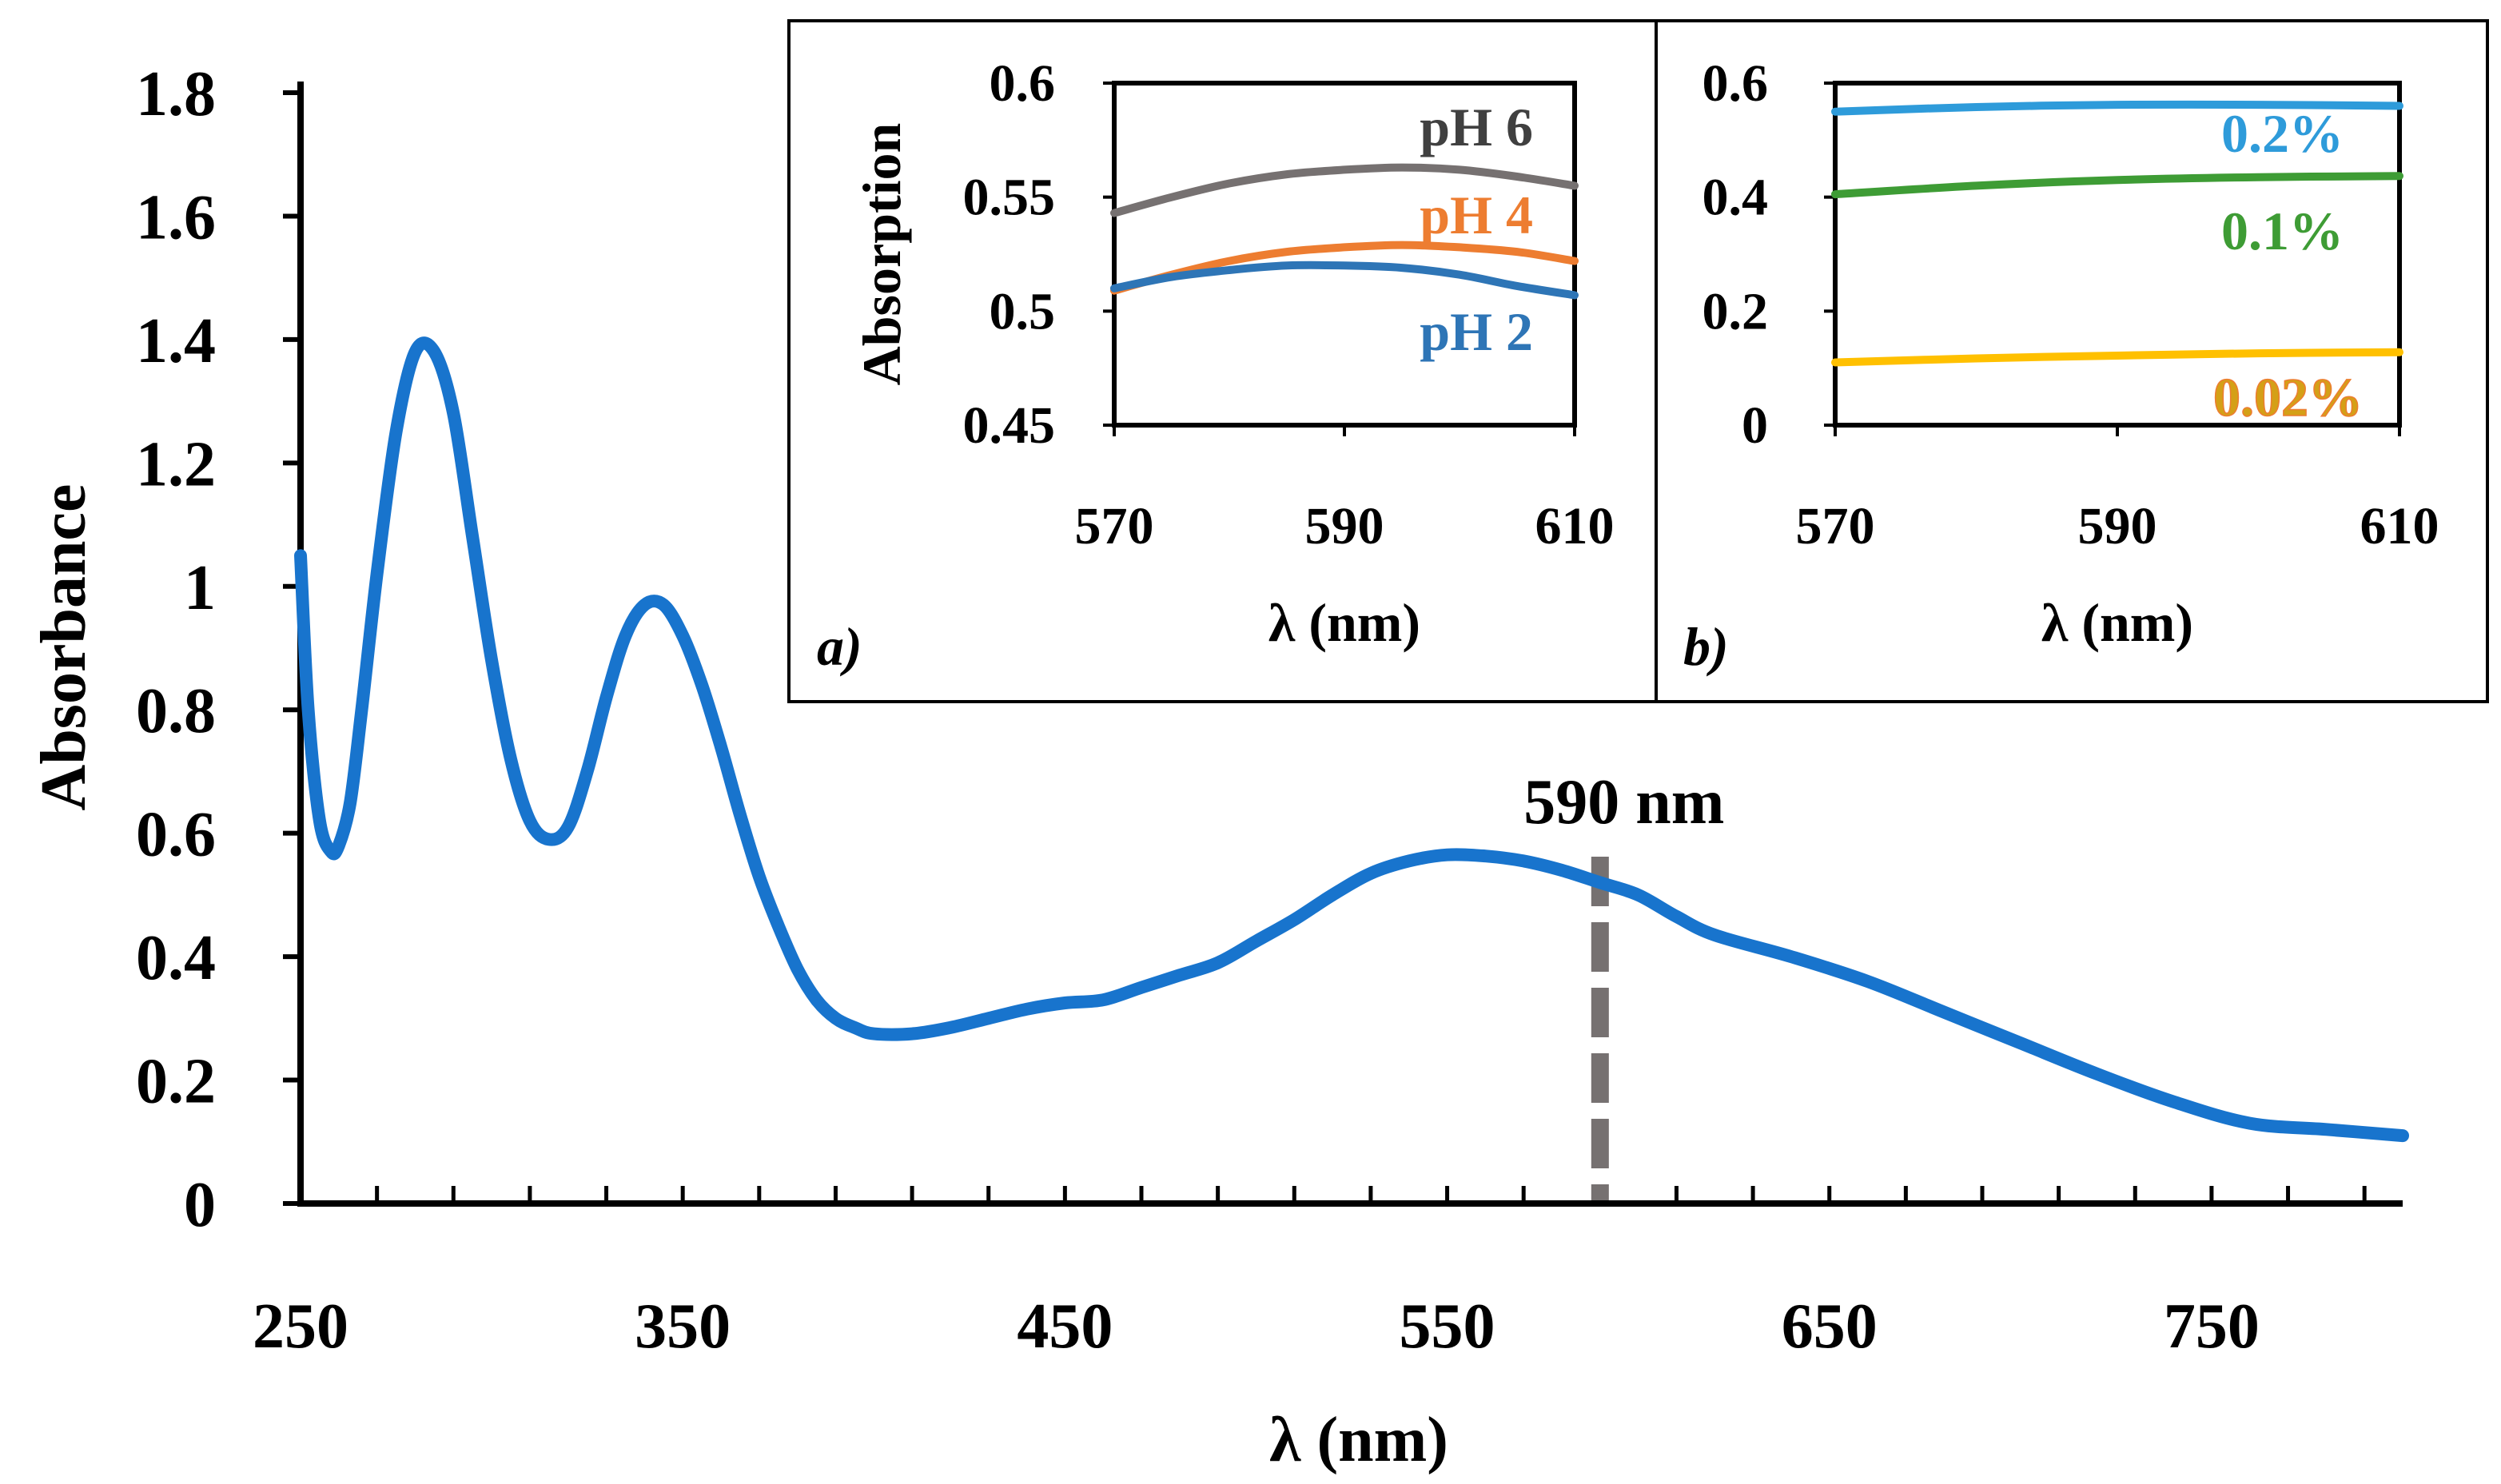  What do you see at coordinates (2117, 234) in the screenshot?
I see `inset-b-series` at bounding box center [2117, 234].